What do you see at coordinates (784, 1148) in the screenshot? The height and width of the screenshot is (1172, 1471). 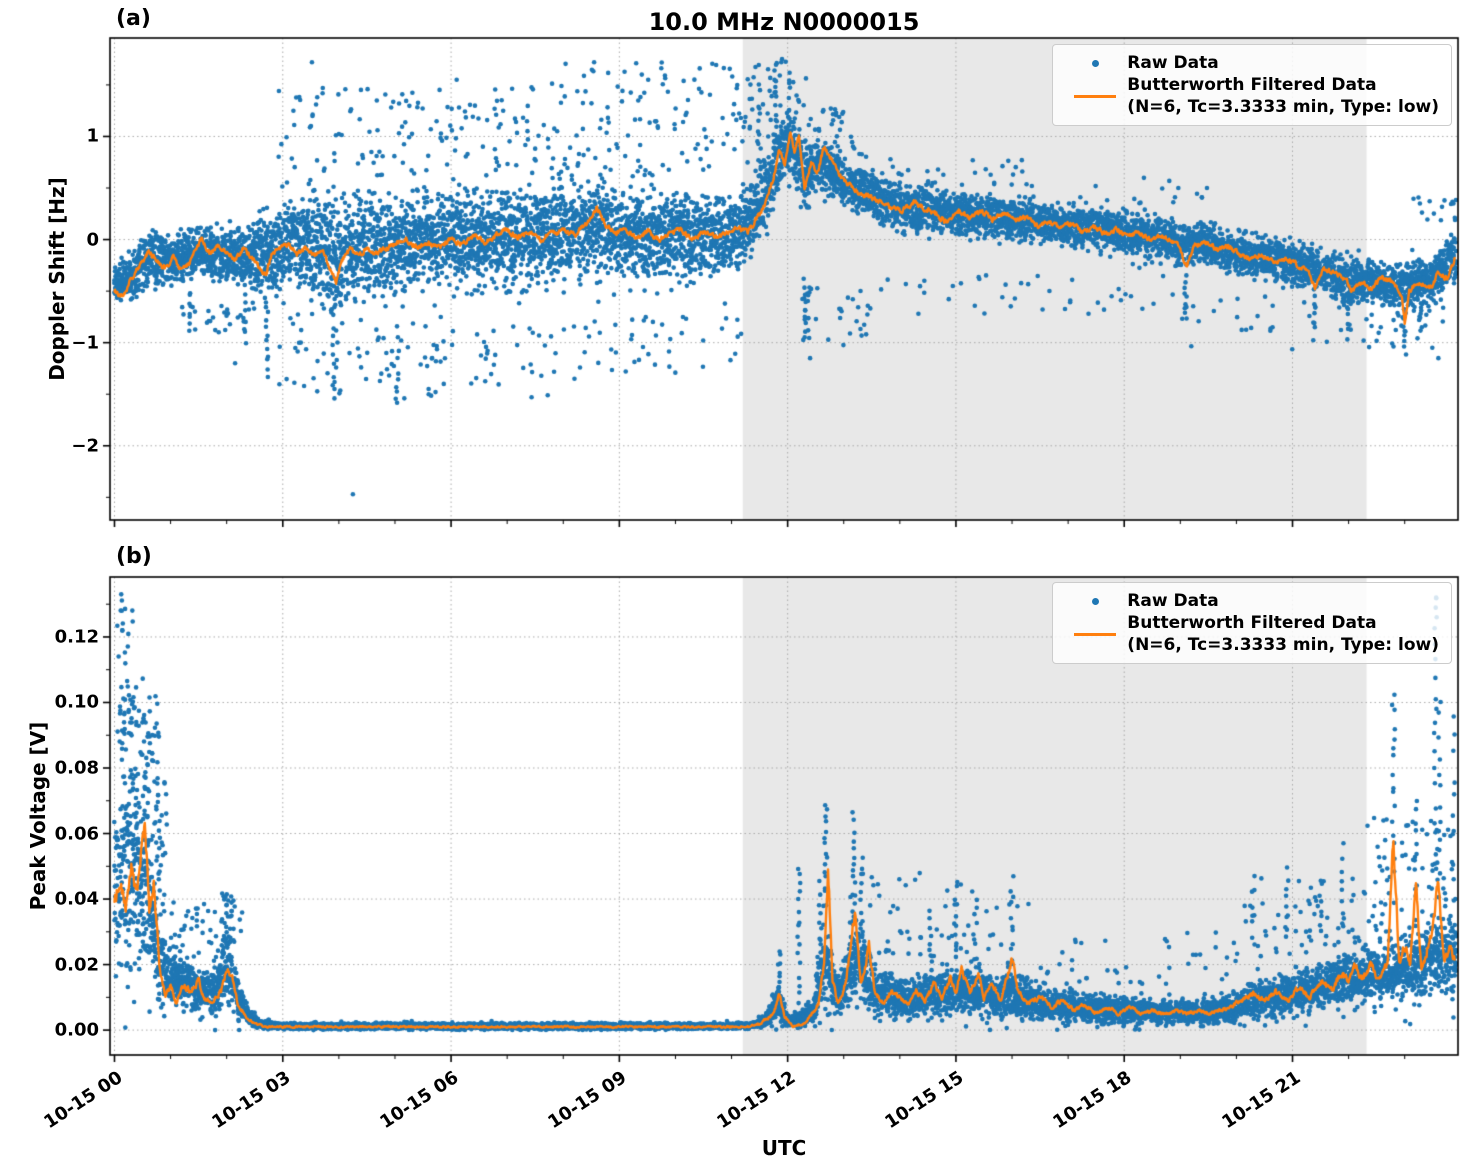 I see `x-axis-label: UTC` at bounding box center [784, 1148].